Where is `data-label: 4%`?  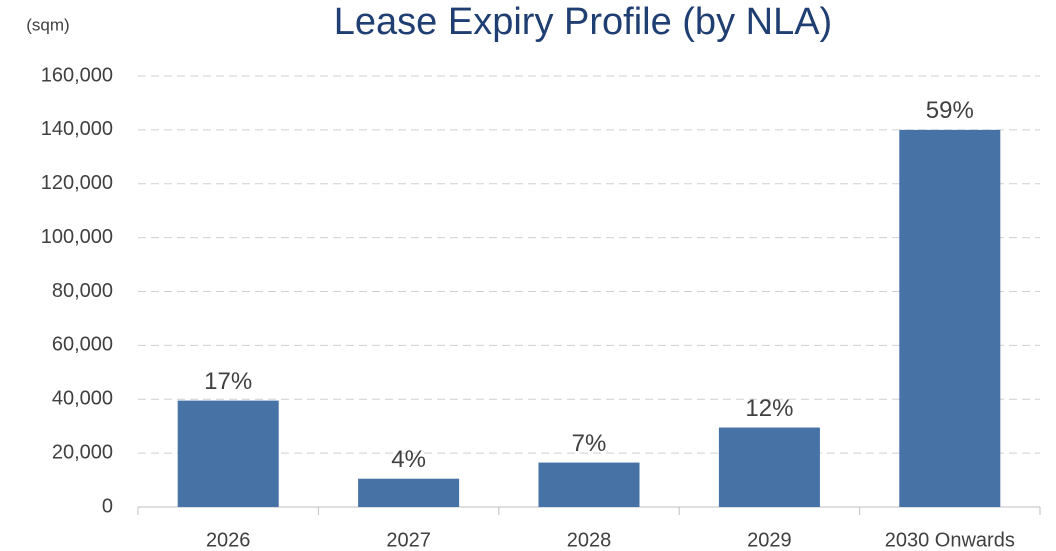
data-label: 4% is located at coordinates (408, 459).